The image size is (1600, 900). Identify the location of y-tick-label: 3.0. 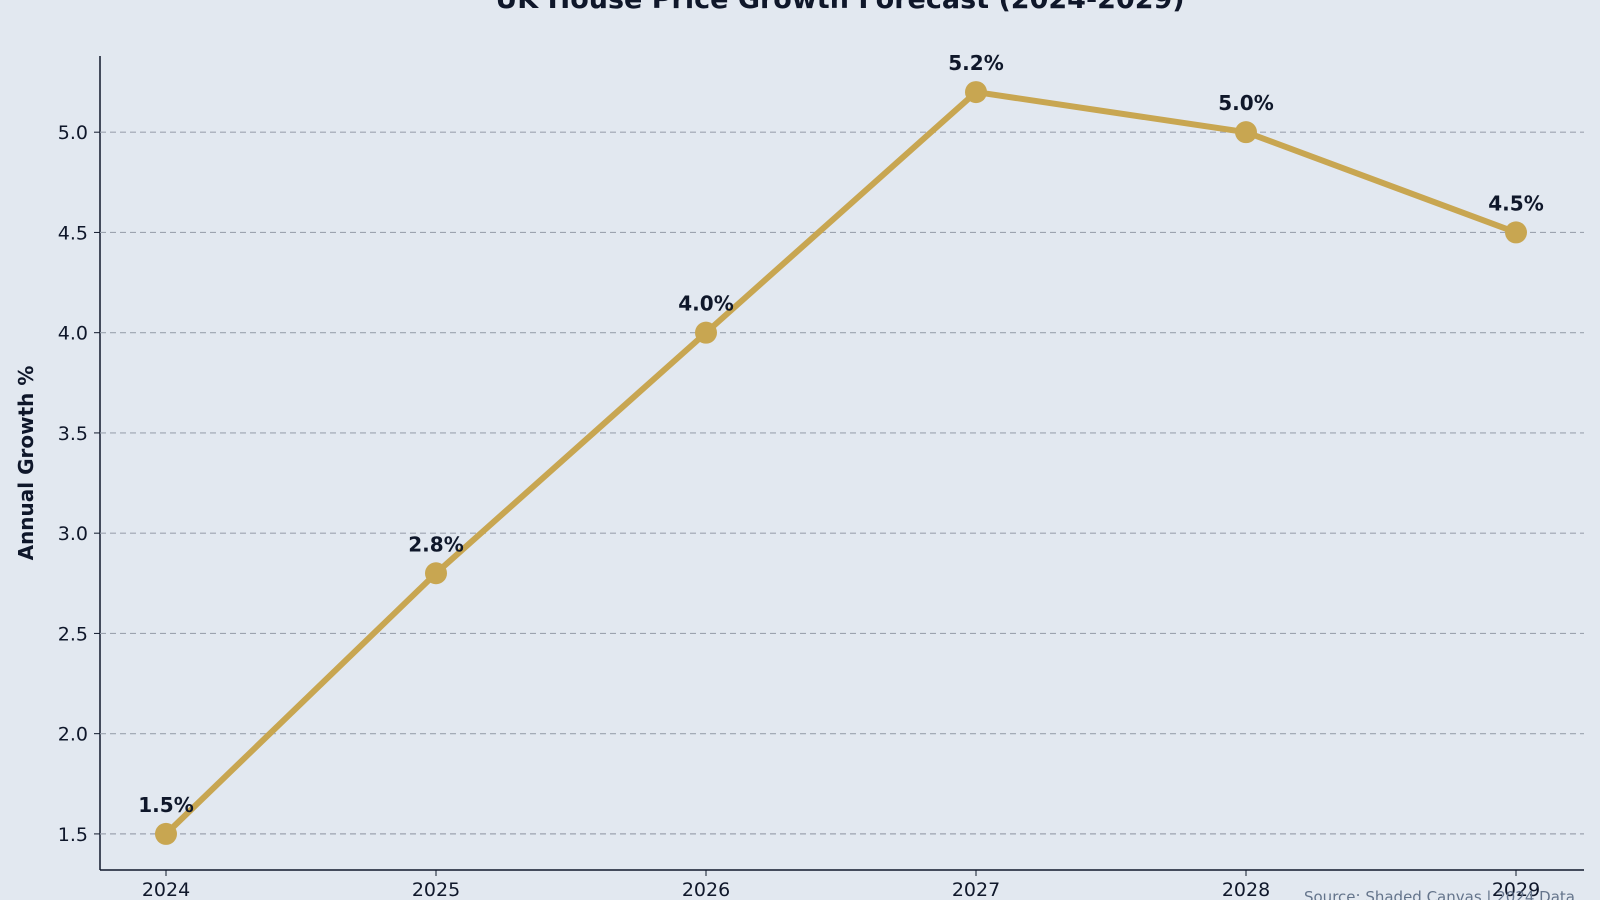
(73, 534).